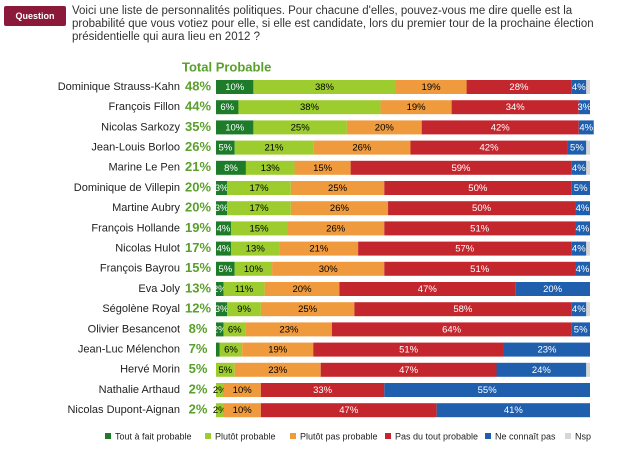 The height and width of the screenshot is (451, 620). What do you see at coordinates (243, 410) in the screenshot?
I see `value-label: 10%` at bounding box center [243, 410].